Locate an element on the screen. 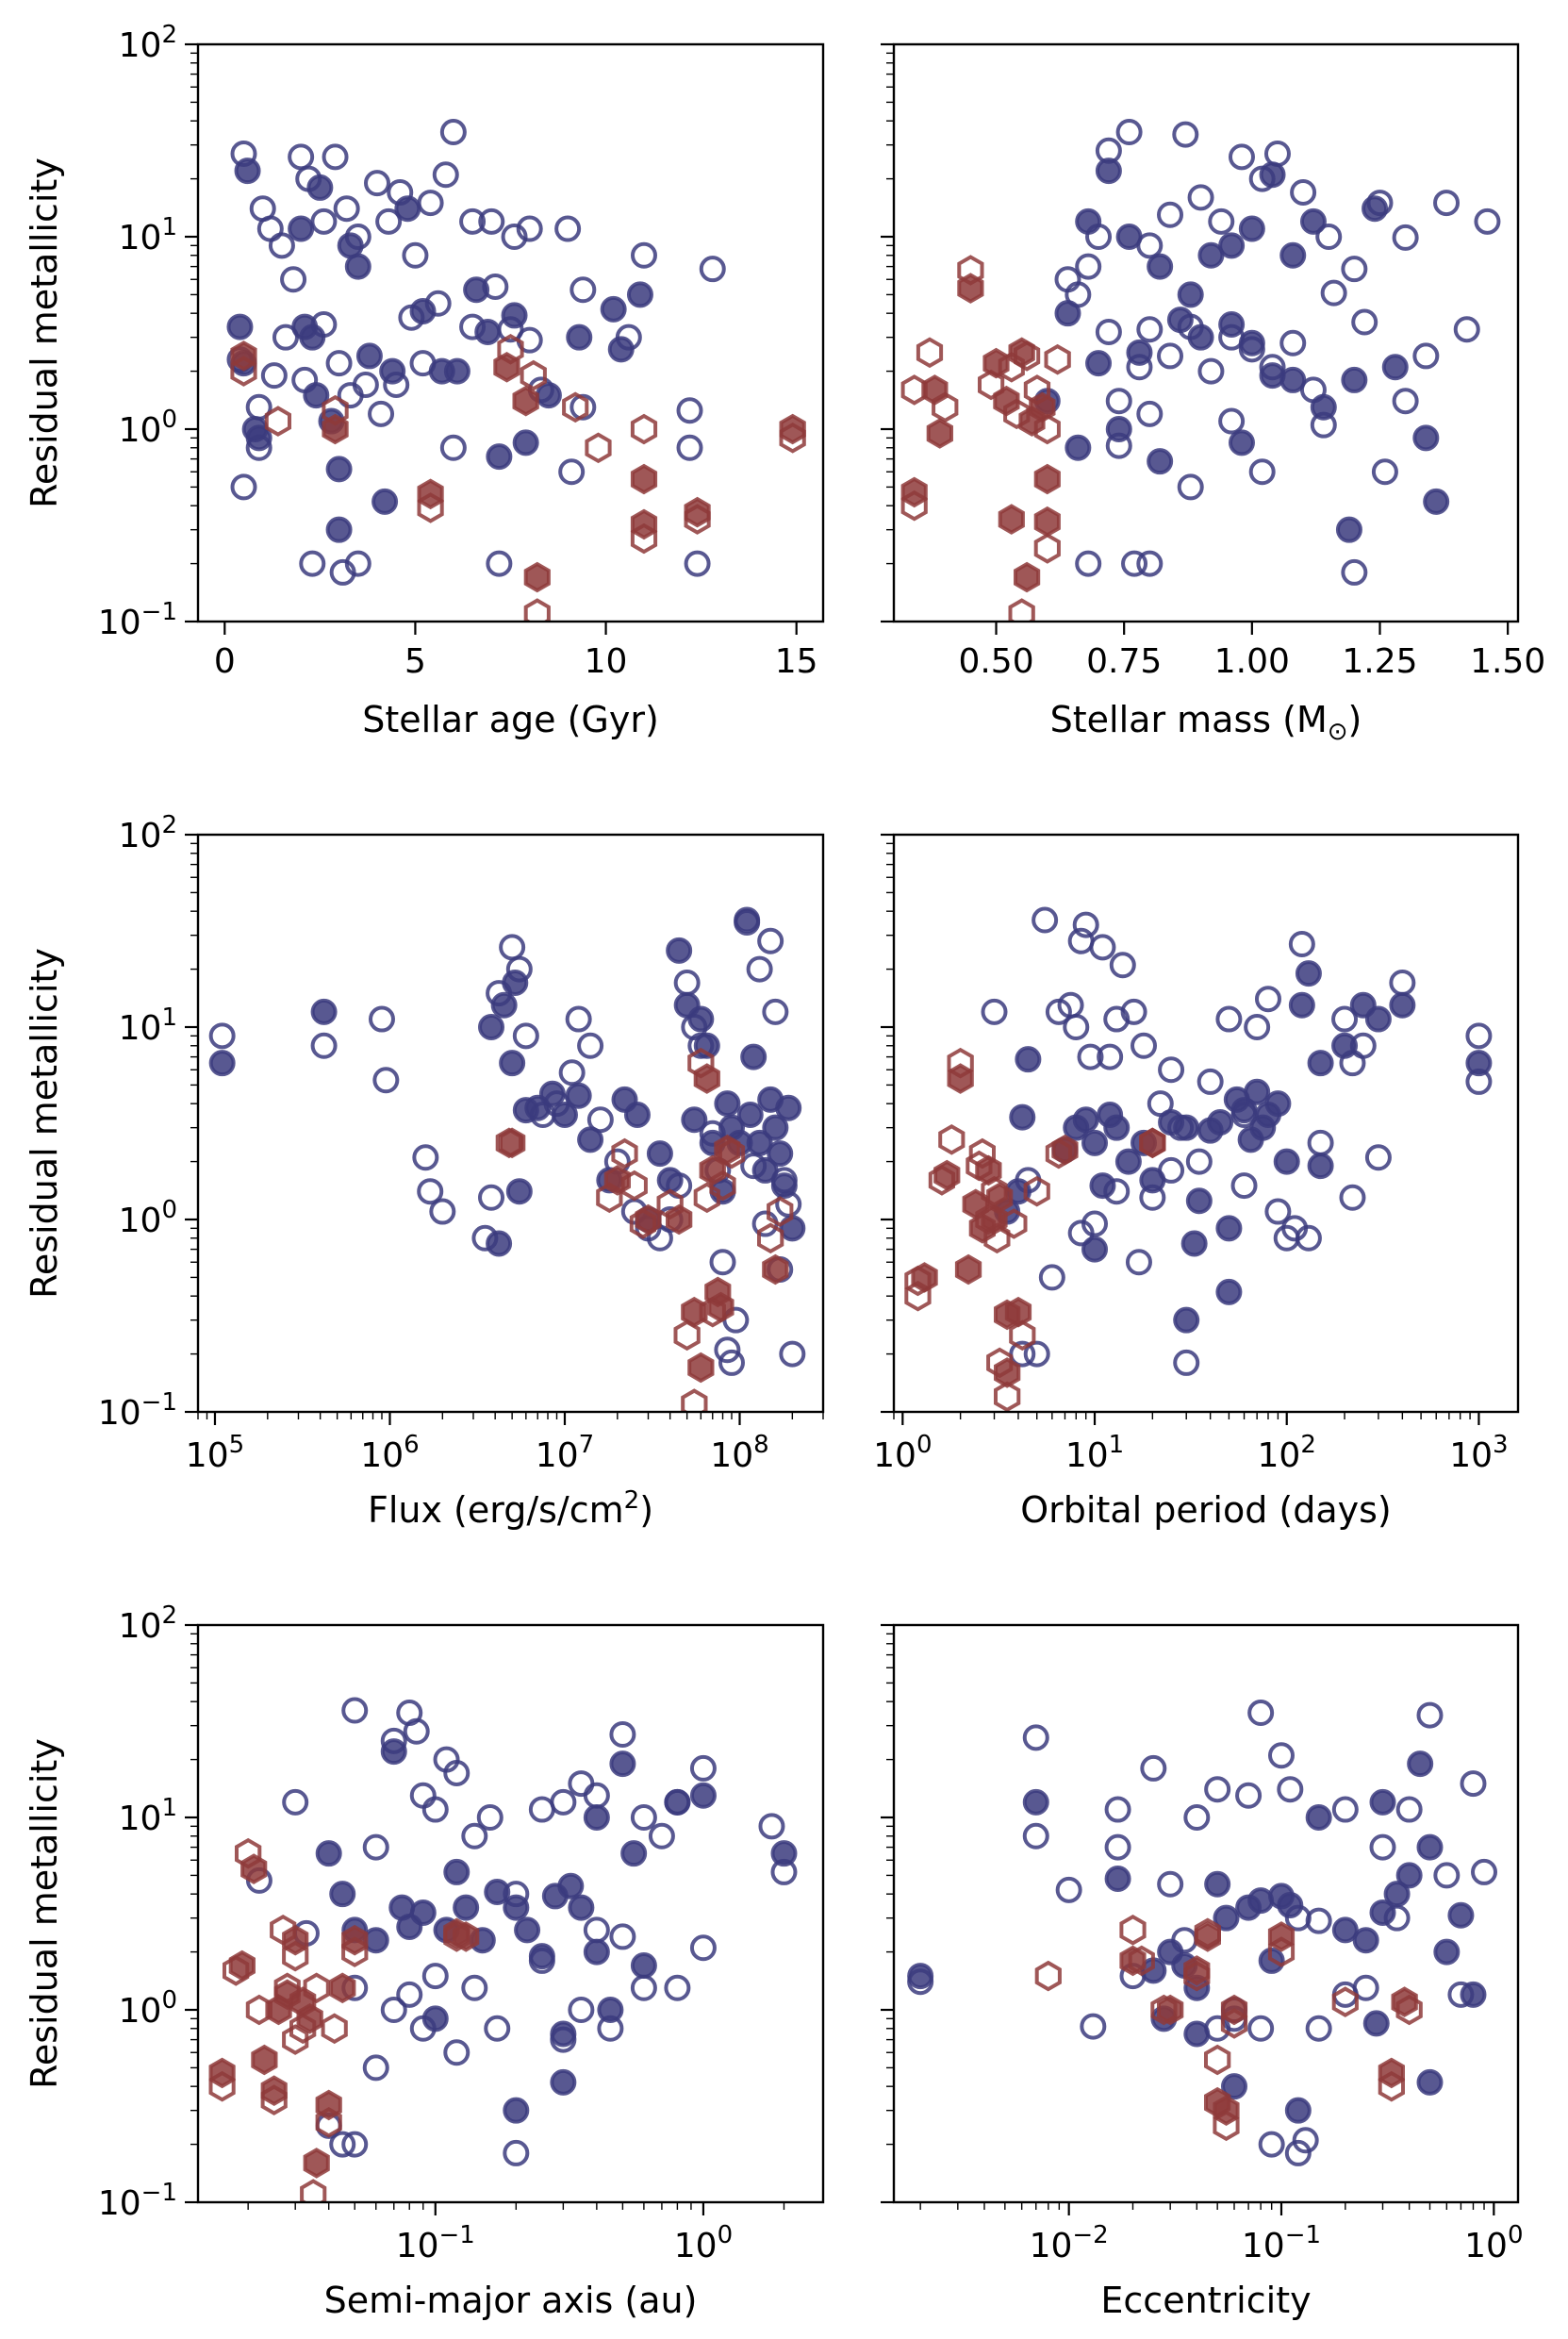  series-red-filled is located at coordinates (1038, 1225).